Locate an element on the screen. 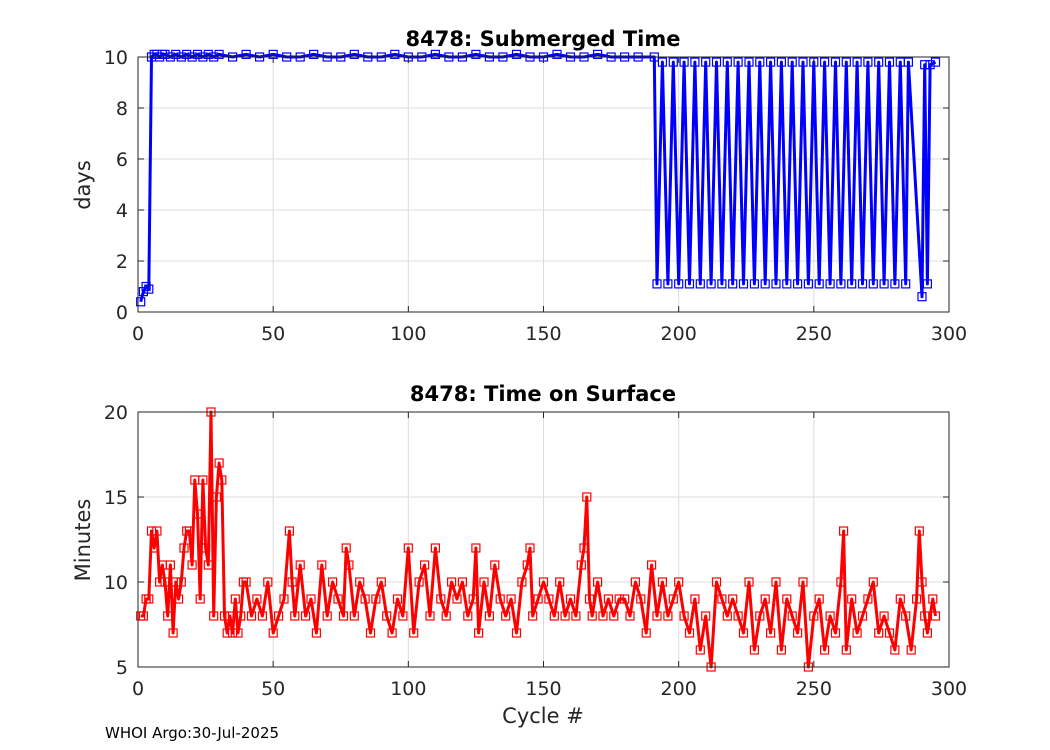  surface-time-y-axis-label: Minutes is located at coordinates (83, 540).